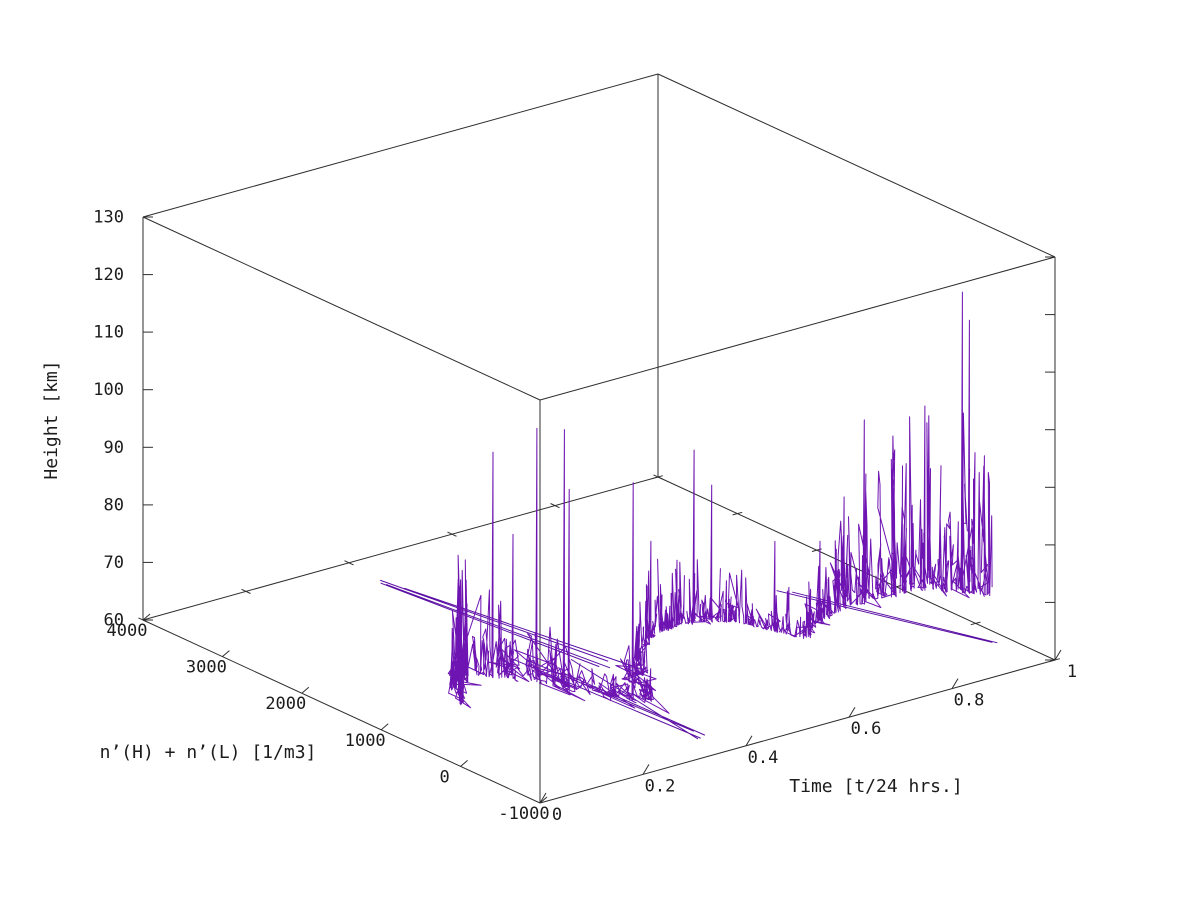 The height and width of the screenshot is (900, 1200). Describe the element at coordinates (444, 777) in the screenshot. I see `y-tick-label: 0` at that location.